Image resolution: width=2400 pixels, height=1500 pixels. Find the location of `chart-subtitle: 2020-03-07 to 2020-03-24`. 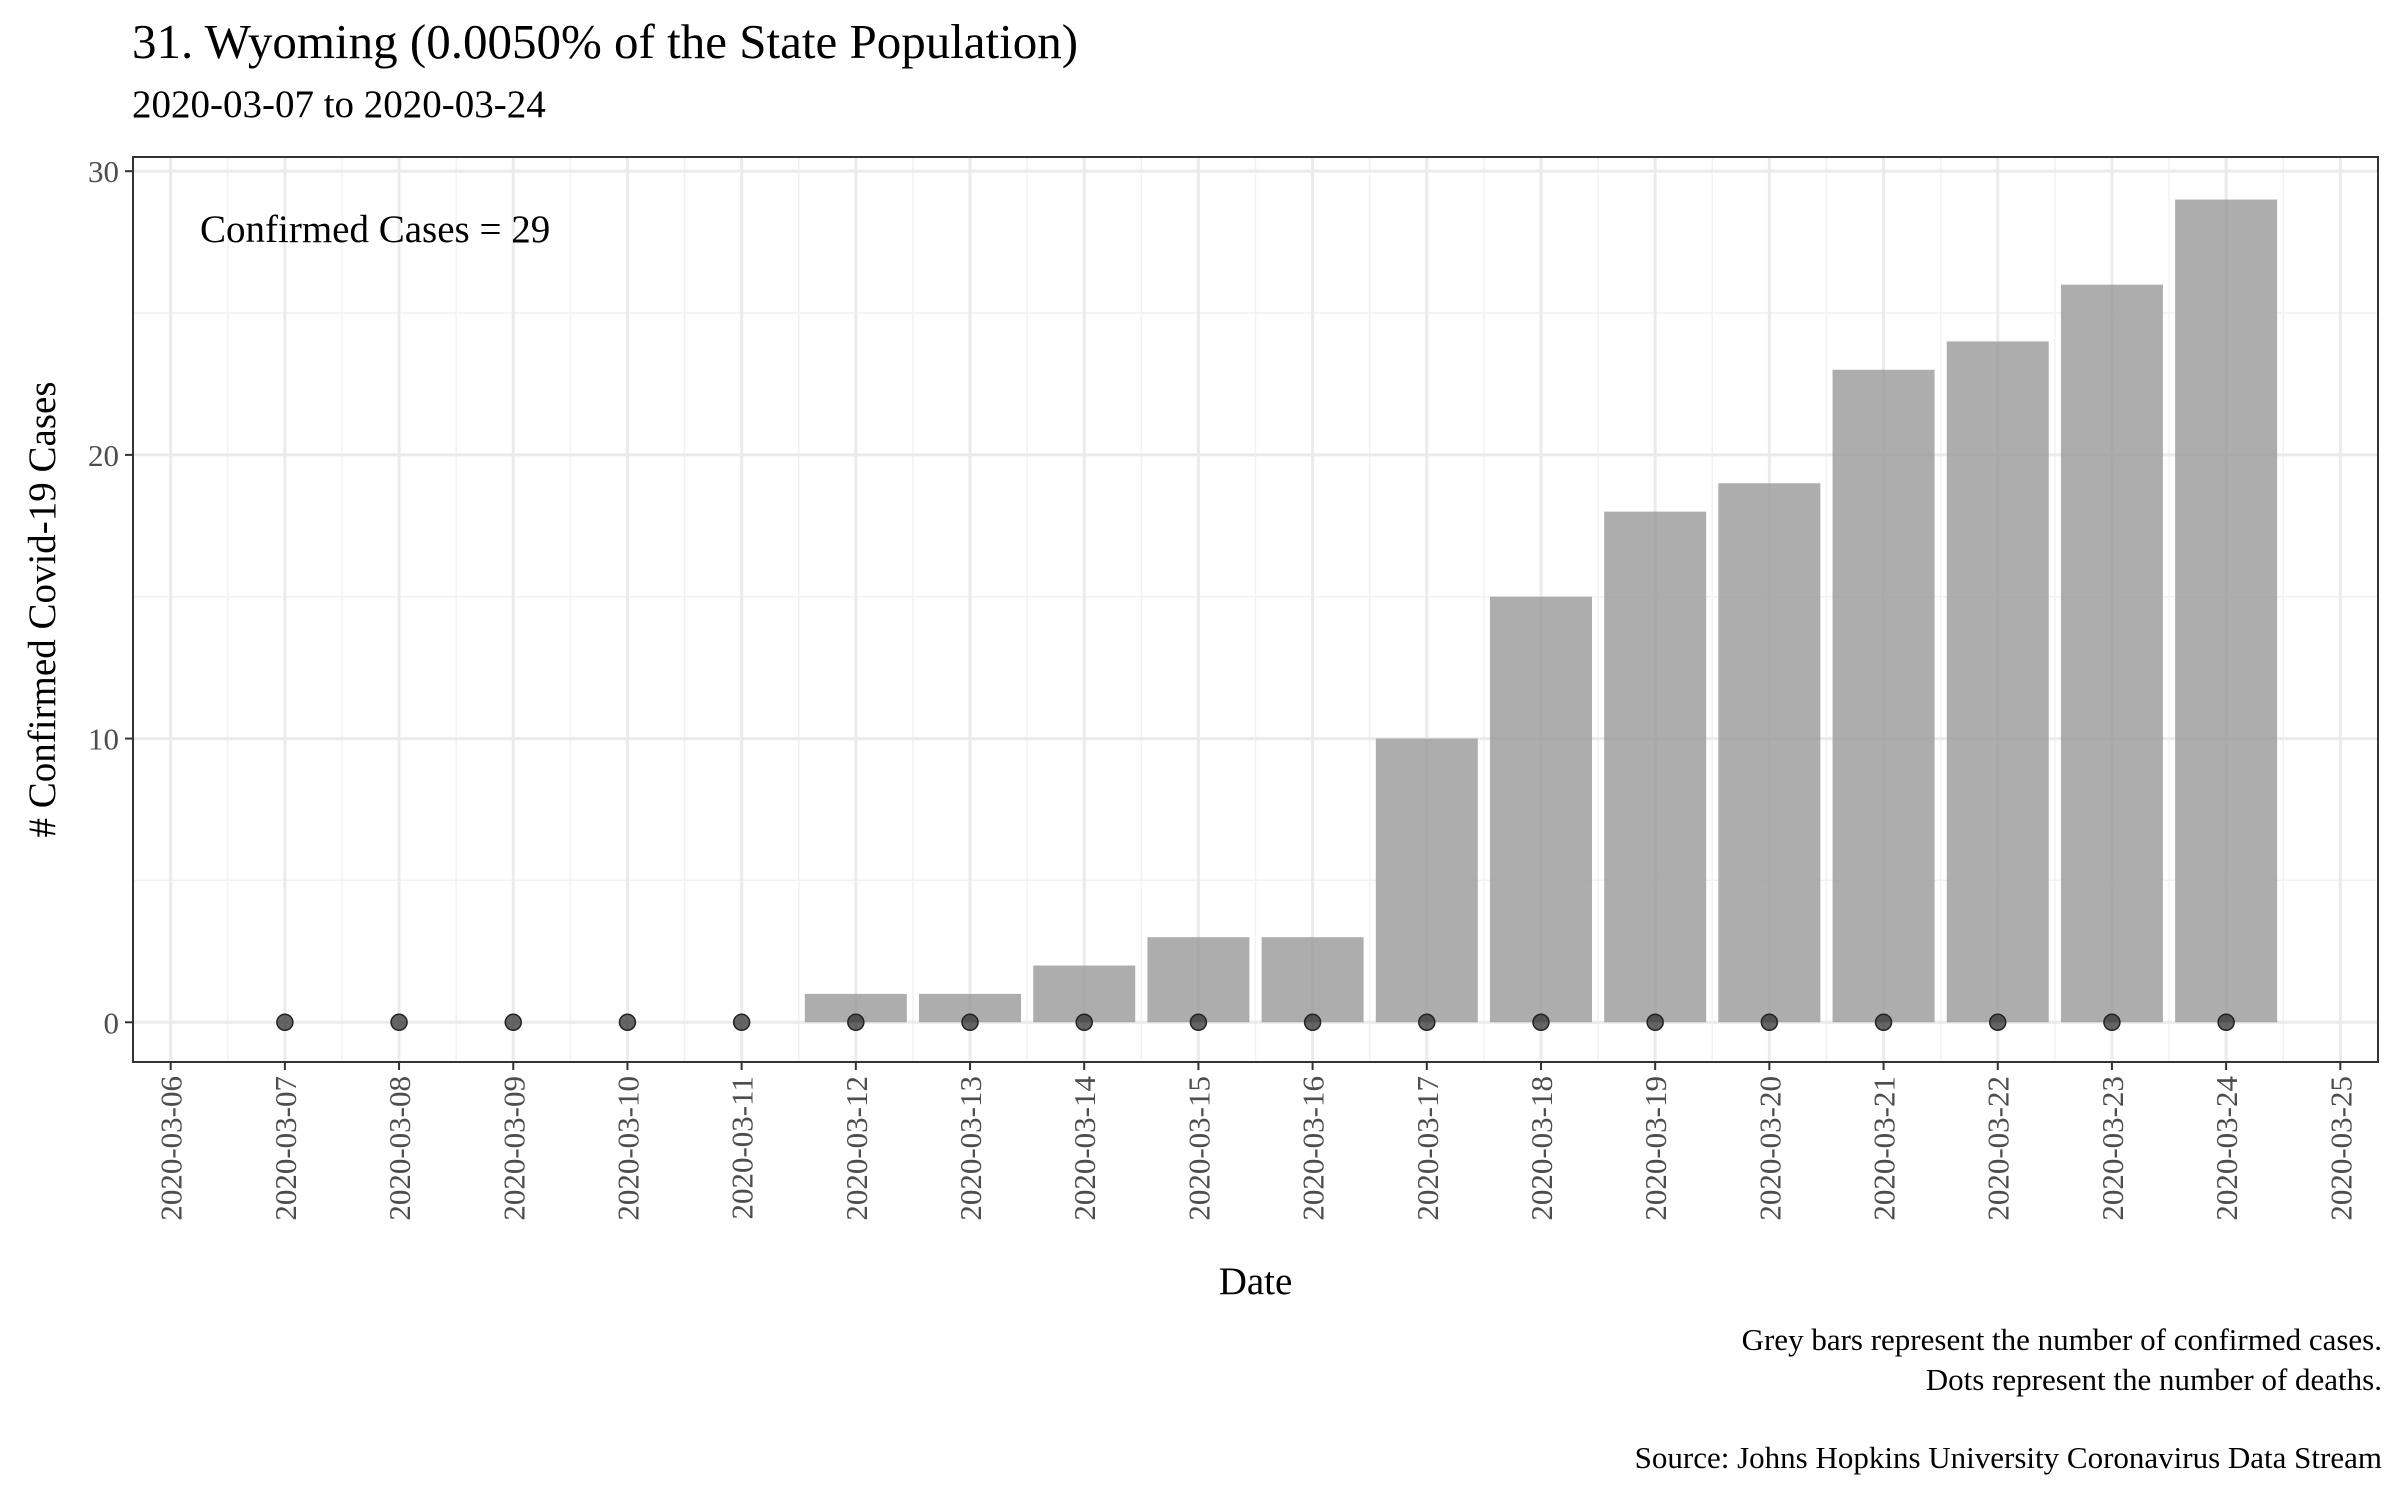

chart-subtitle: 2020-03-07 to 2020-03-24 is located at coordinates (339, 104).